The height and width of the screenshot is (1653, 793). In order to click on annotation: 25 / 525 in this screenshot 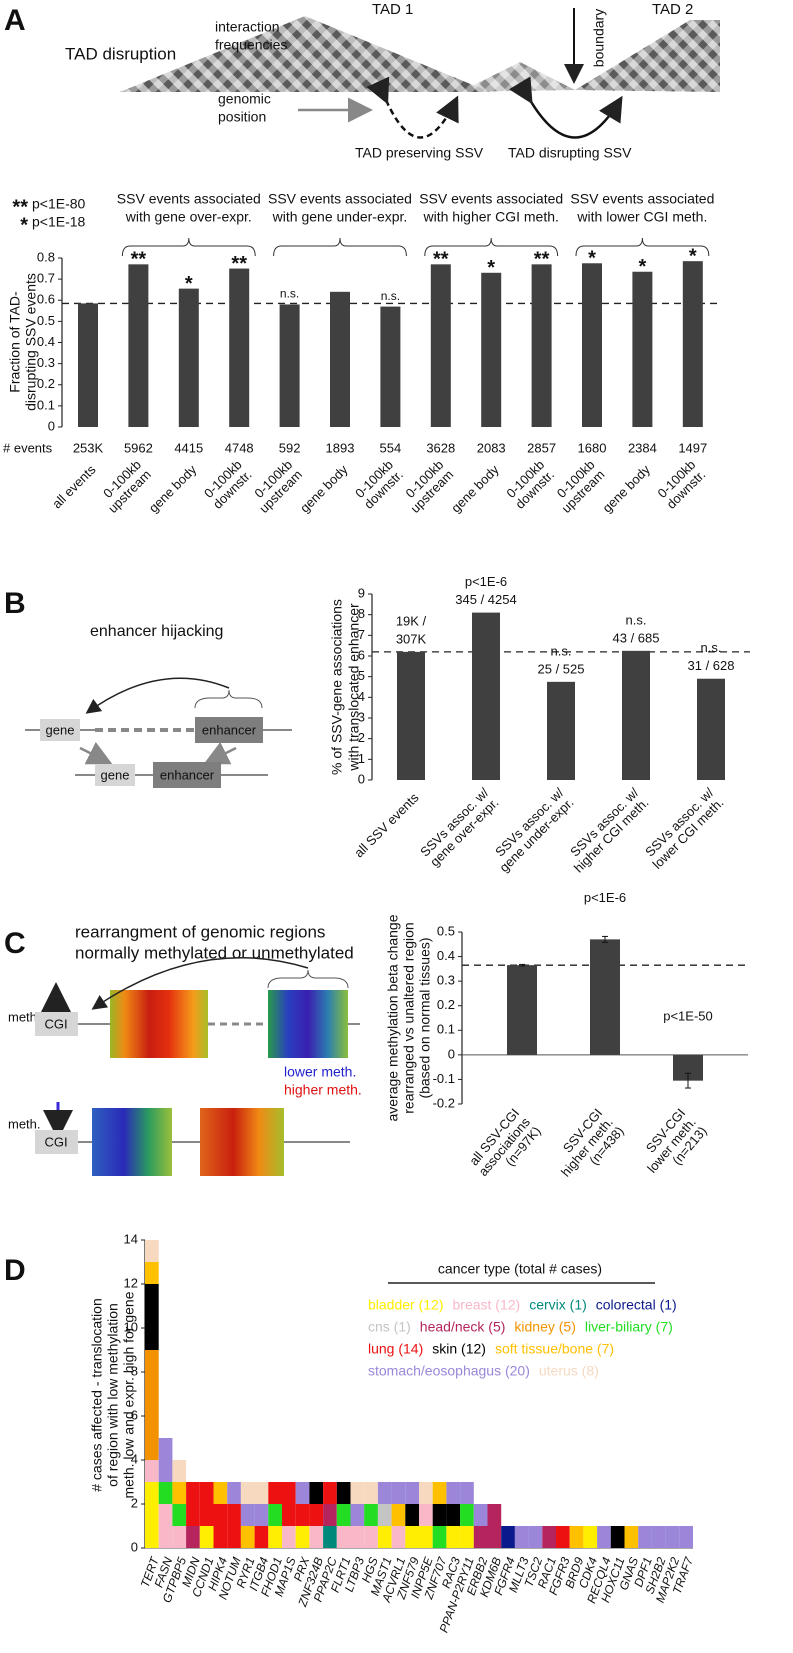, I will do `click(561, 668)`.